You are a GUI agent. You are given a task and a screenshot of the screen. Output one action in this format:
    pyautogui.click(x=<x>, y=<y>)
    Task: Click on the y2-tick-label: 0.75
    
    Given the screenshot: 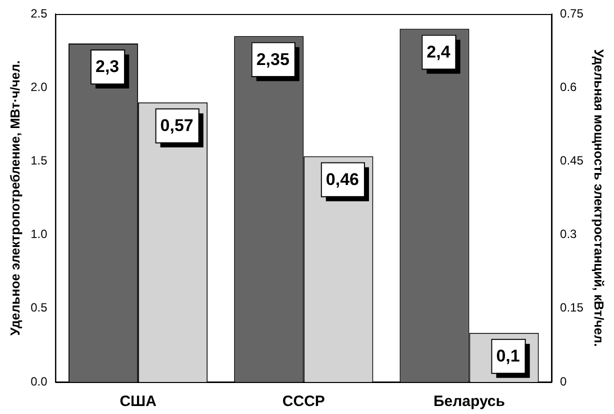 What is the action you would take?
    pyautogui.click(x=572, y=13)
    